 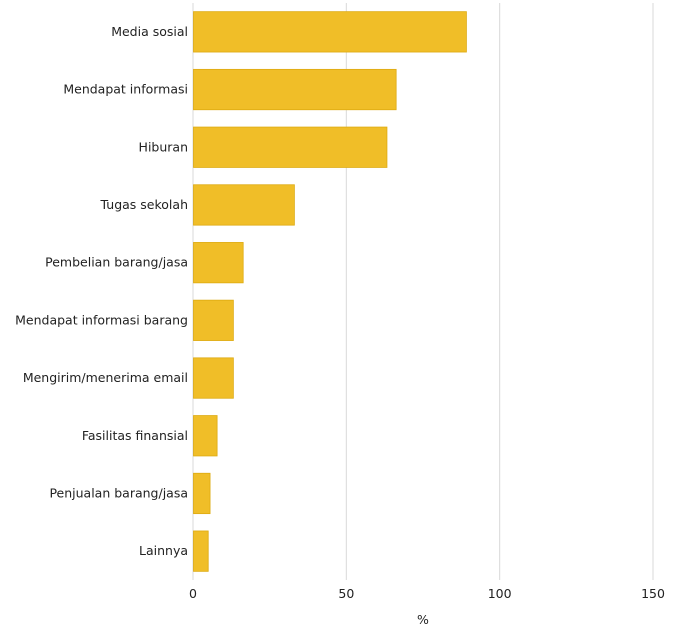 I want to click on category-label: Mendapat informasi, so click(x=125, y=89).